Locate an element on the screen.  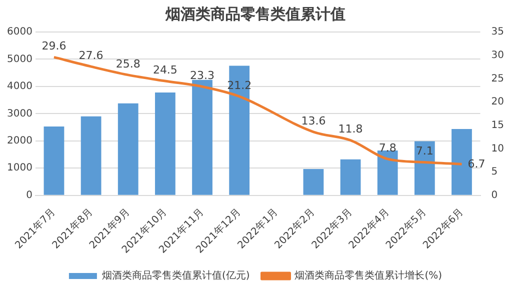
legend-label: 烟酒类商品零售类值累计值(亿元) is located at coordinates (176, 276).